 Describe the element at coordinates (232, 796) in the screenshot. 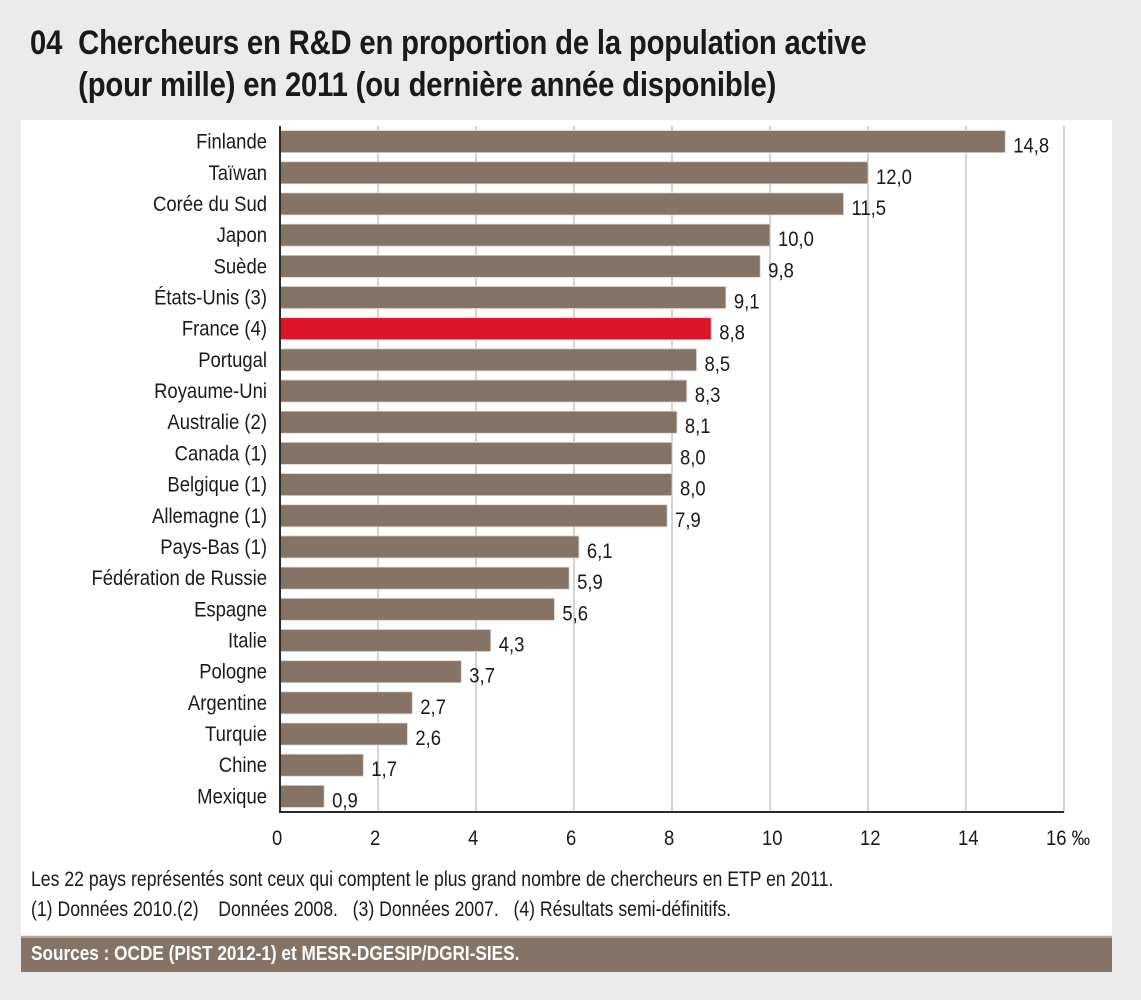

I see `category-label: Mexique` at that location.